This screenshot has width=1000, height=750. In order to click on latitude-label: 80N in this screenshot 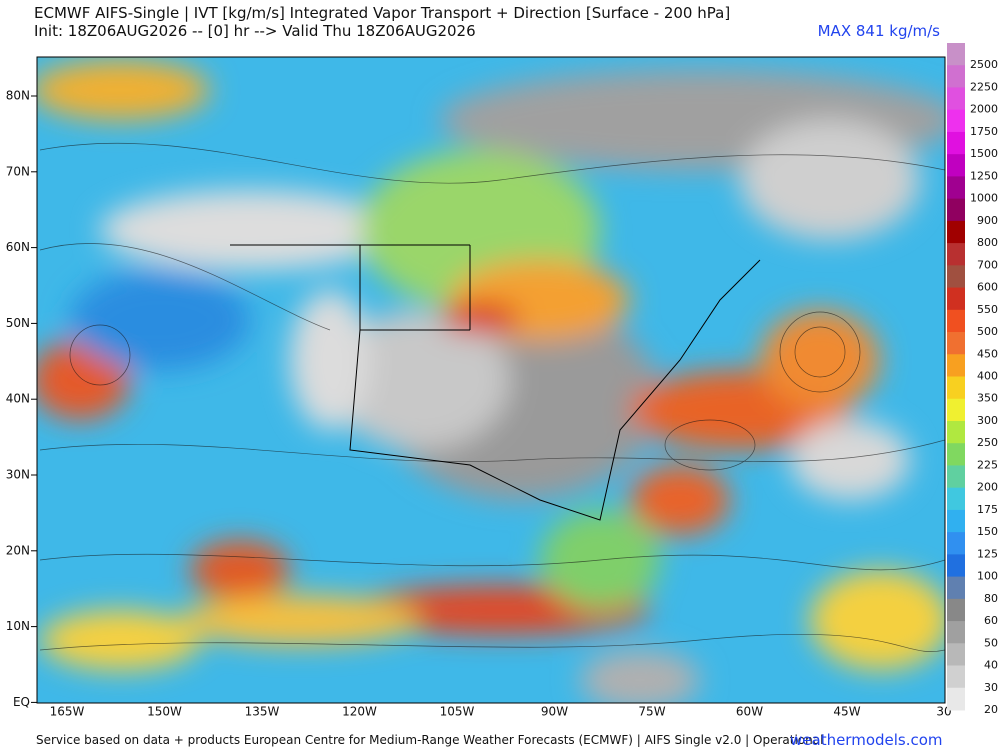, I will do `click(18, 96)`.